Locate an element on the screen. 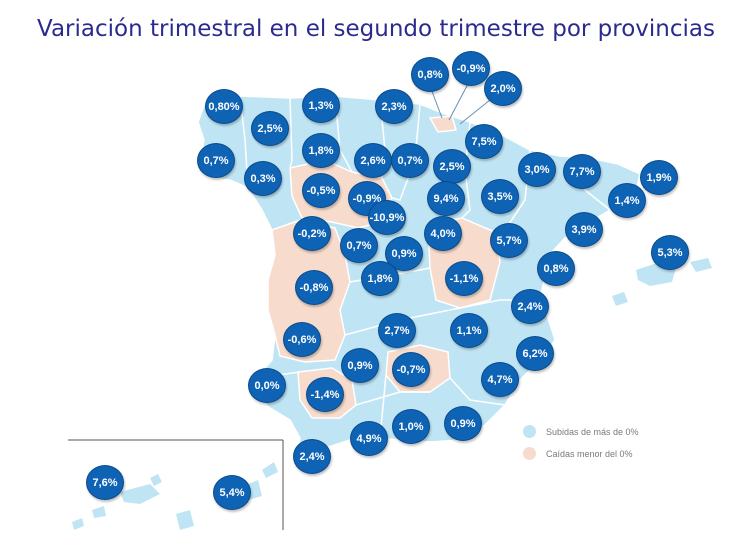 Image resolution: width=752 pixels, height=544 pixels. value-araba: 2,0% is located at coordinates (503, 88).